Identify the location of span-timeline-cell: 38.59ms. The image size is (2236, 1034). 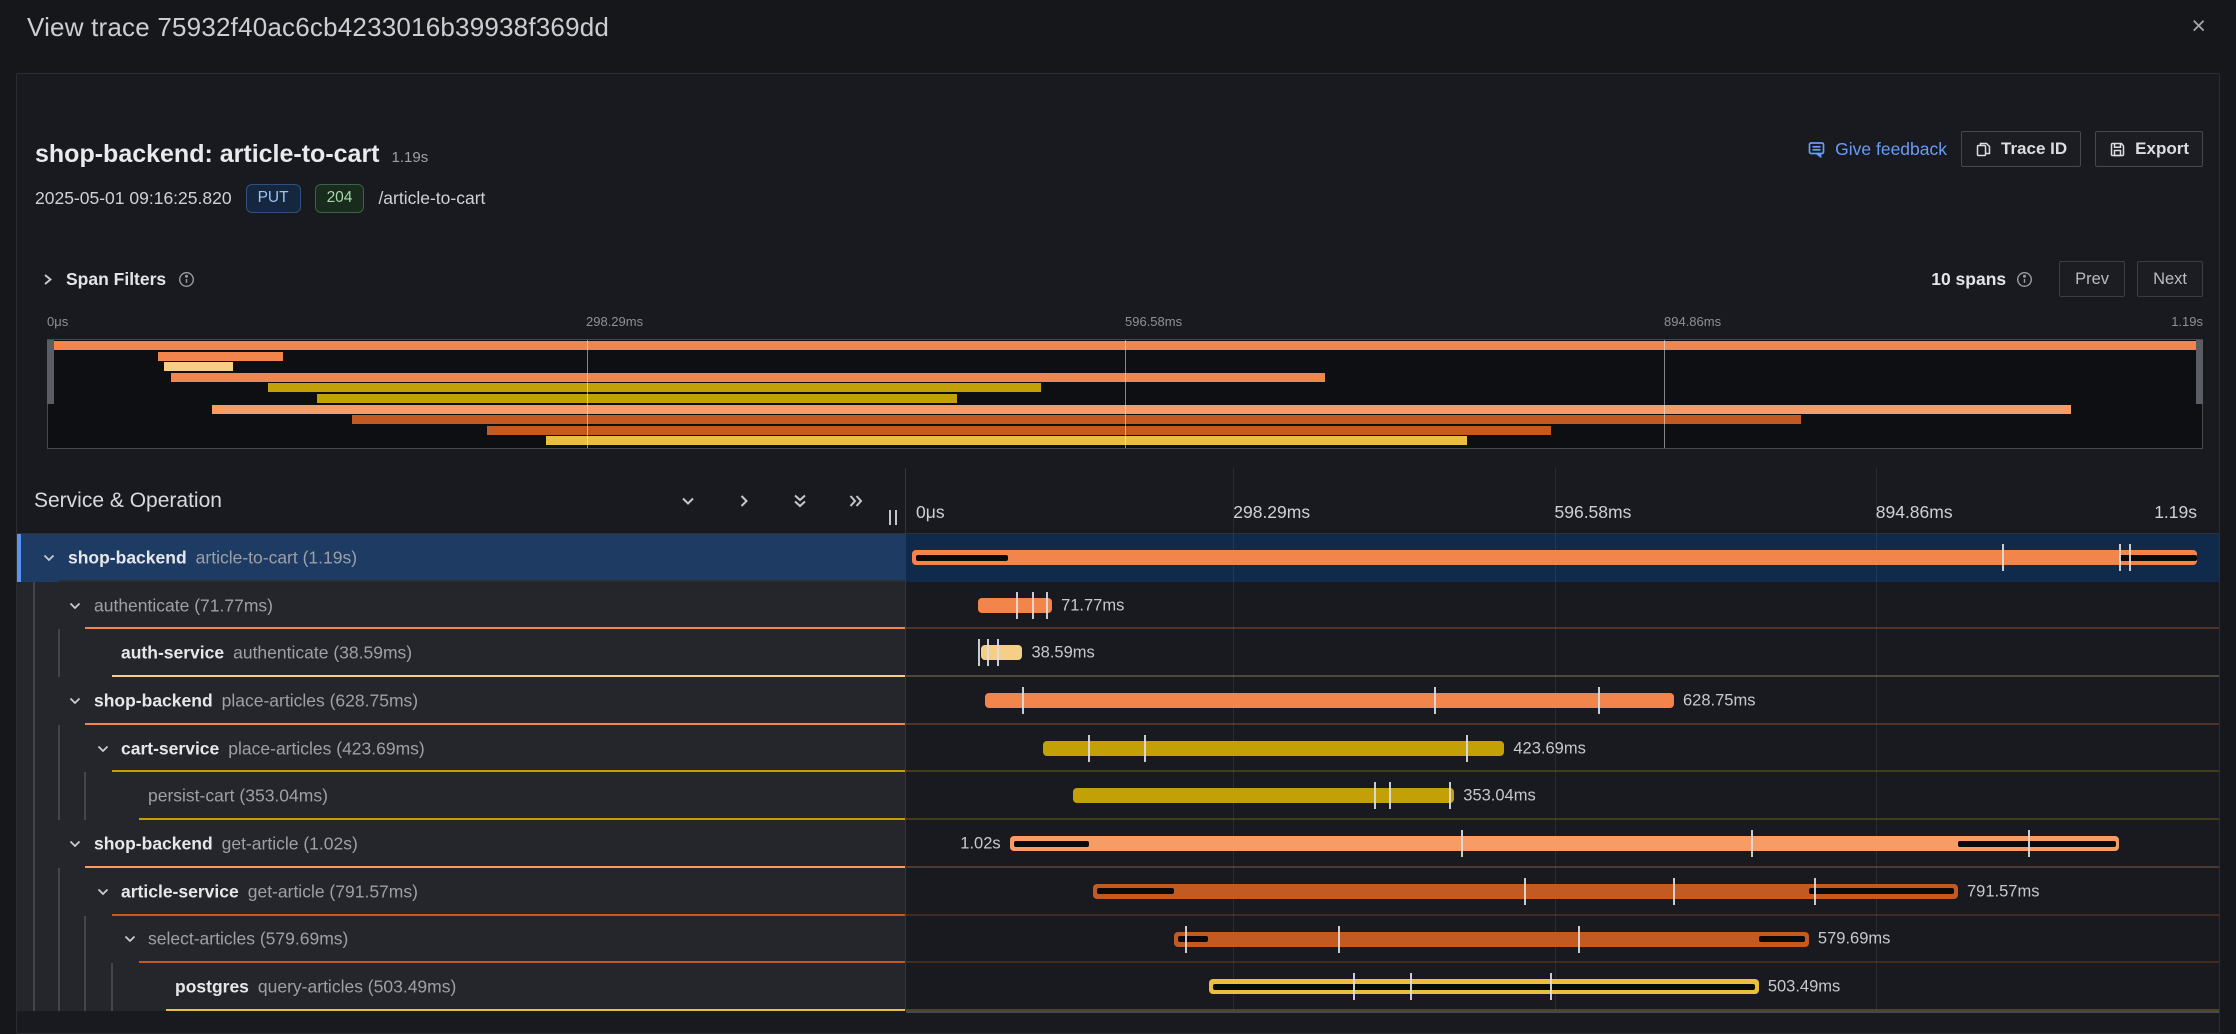
(1562, 653).